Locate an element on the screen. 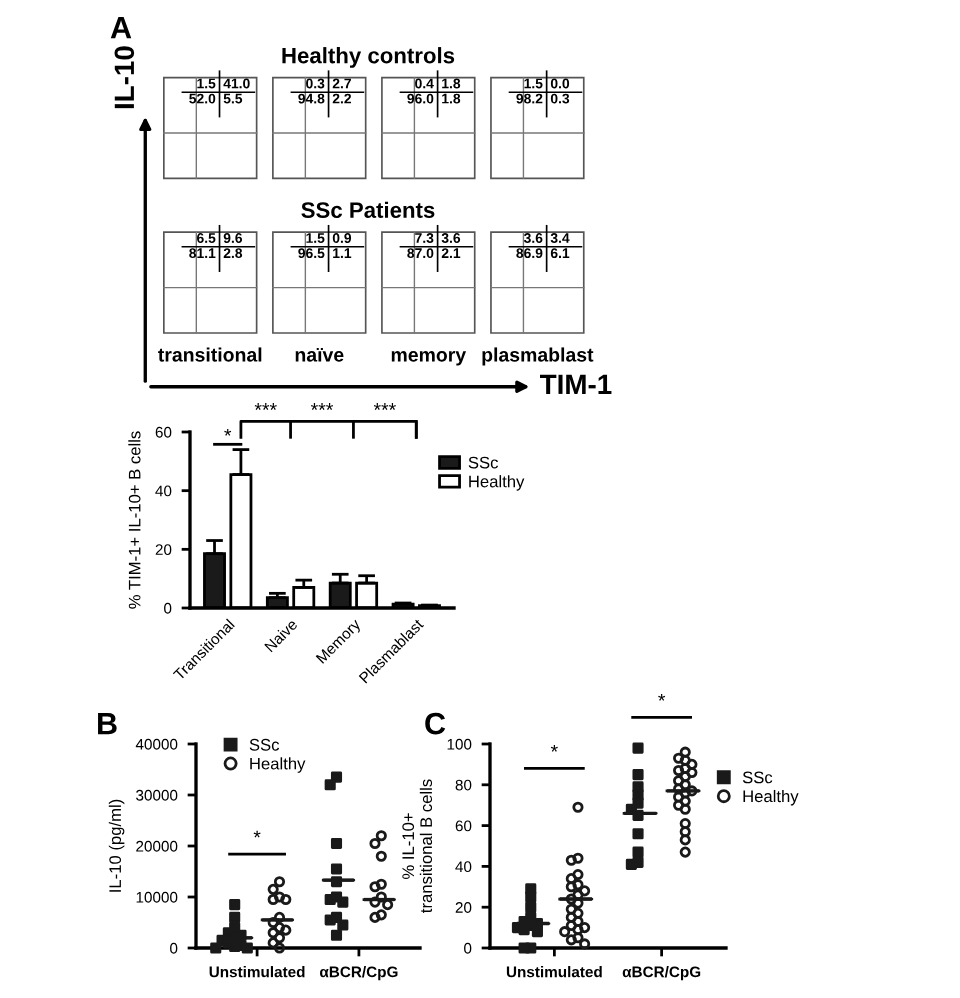 The image size is (960, 998). y-axis-title: IL-10 (pg/ml) is located at coordinates (116, 845).